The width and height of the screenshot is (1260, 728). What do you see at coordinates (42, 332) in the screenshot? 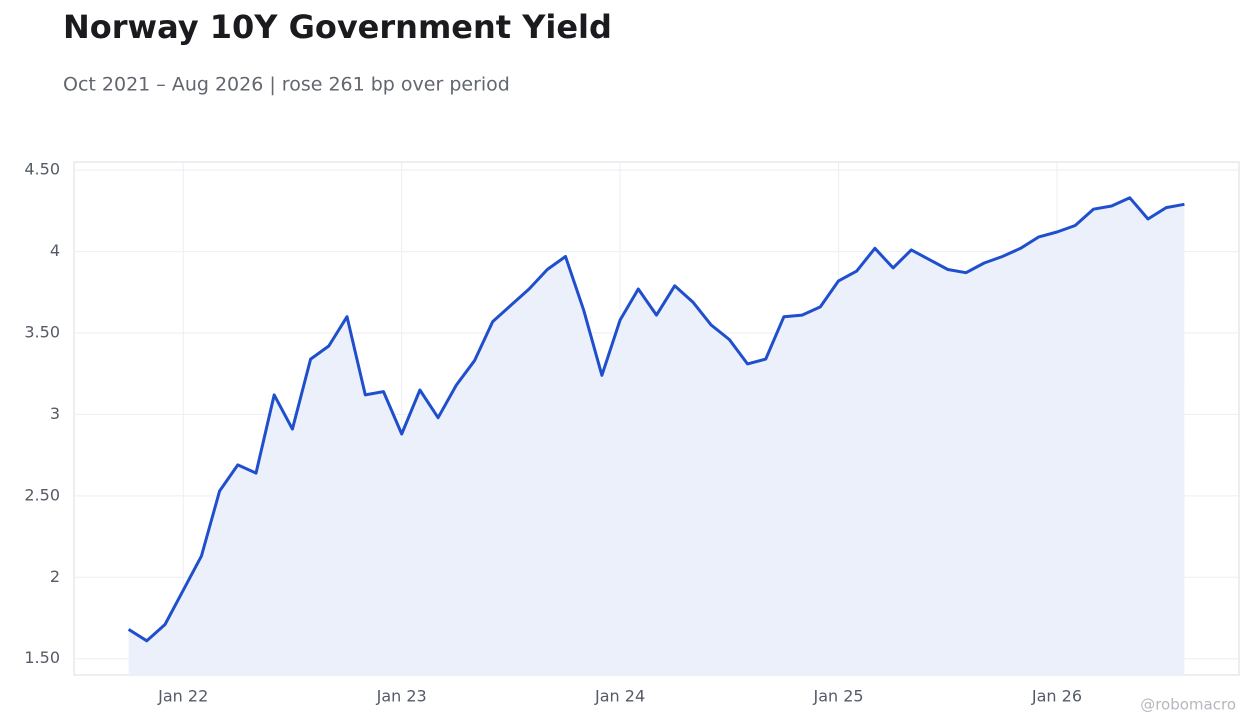
I see `y-tick-label: 3.50` at bounding box center [42, 332].